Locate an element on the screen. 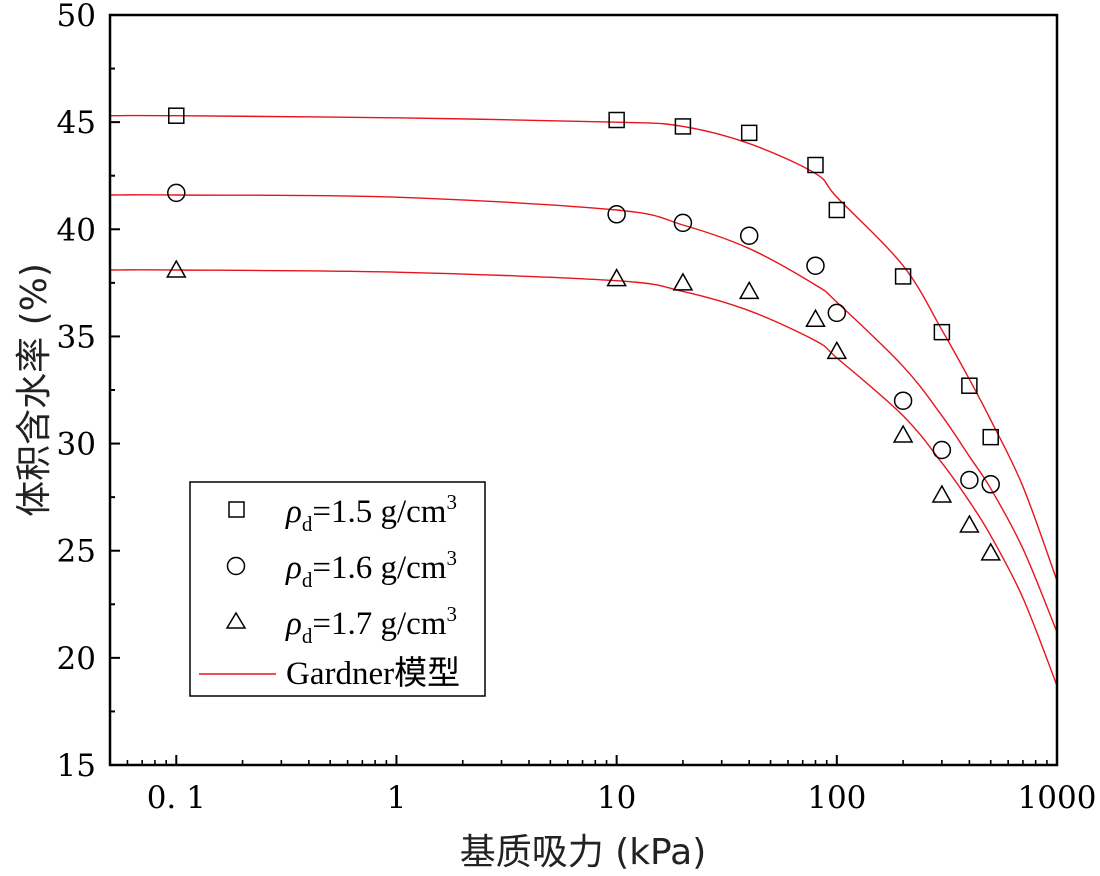 This screenshot has width=1100, height=876. y-tick-label: 35 is located at coordinates (76, 337).